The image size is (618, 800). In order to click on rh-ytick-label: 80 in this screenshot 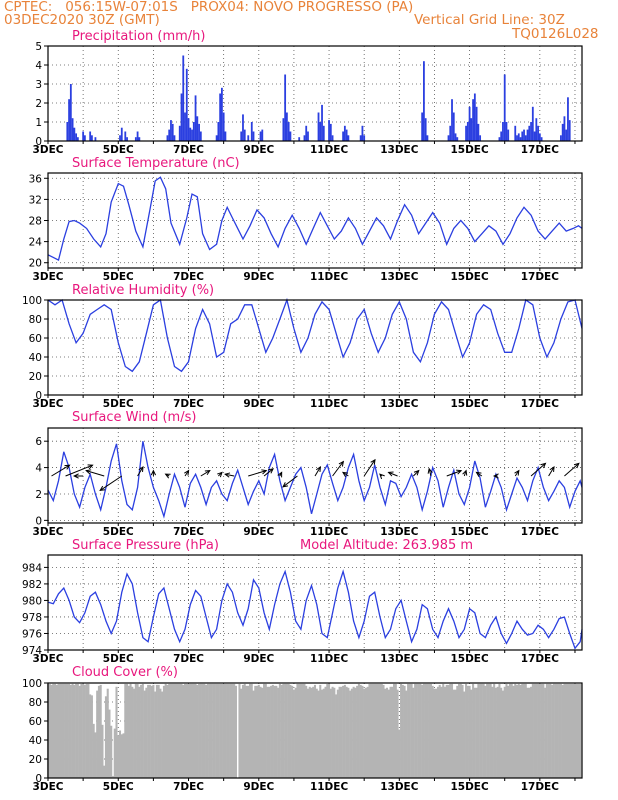, I will do `click(35, 320)`.